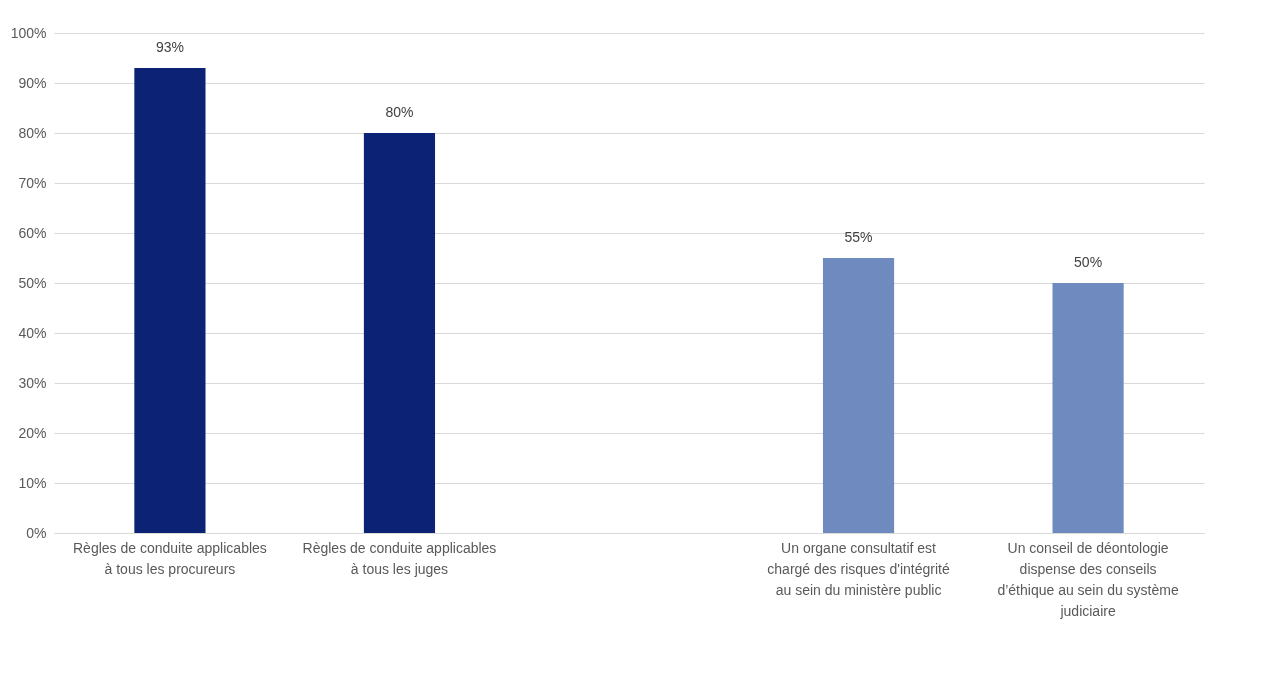  Describe the element at coordinates (32, 182) in the screenshot. I see `y-tick-label: 70%` at that location.